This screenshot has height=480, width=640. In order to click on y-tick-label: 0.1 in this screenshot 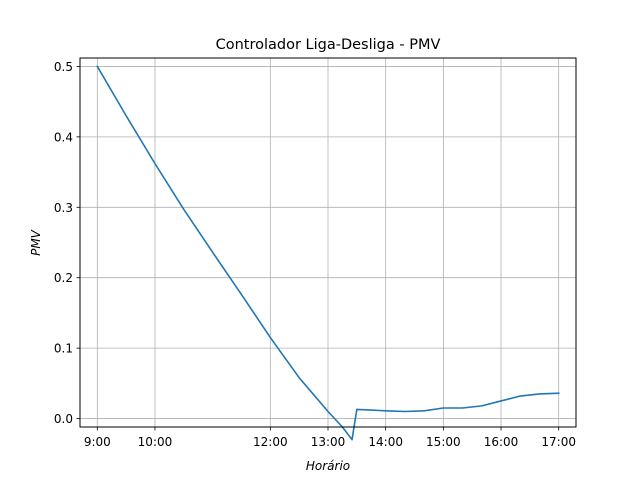, I will do `click(63, 349)`.